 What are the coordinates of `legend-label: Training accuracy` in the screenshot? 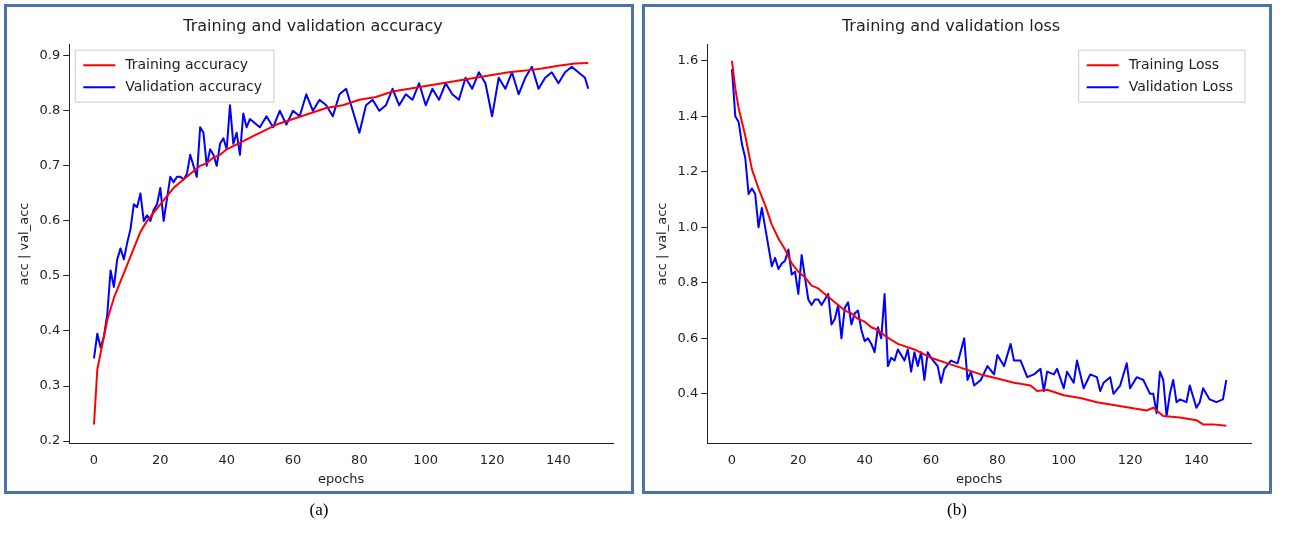 It's located at (186, 63).